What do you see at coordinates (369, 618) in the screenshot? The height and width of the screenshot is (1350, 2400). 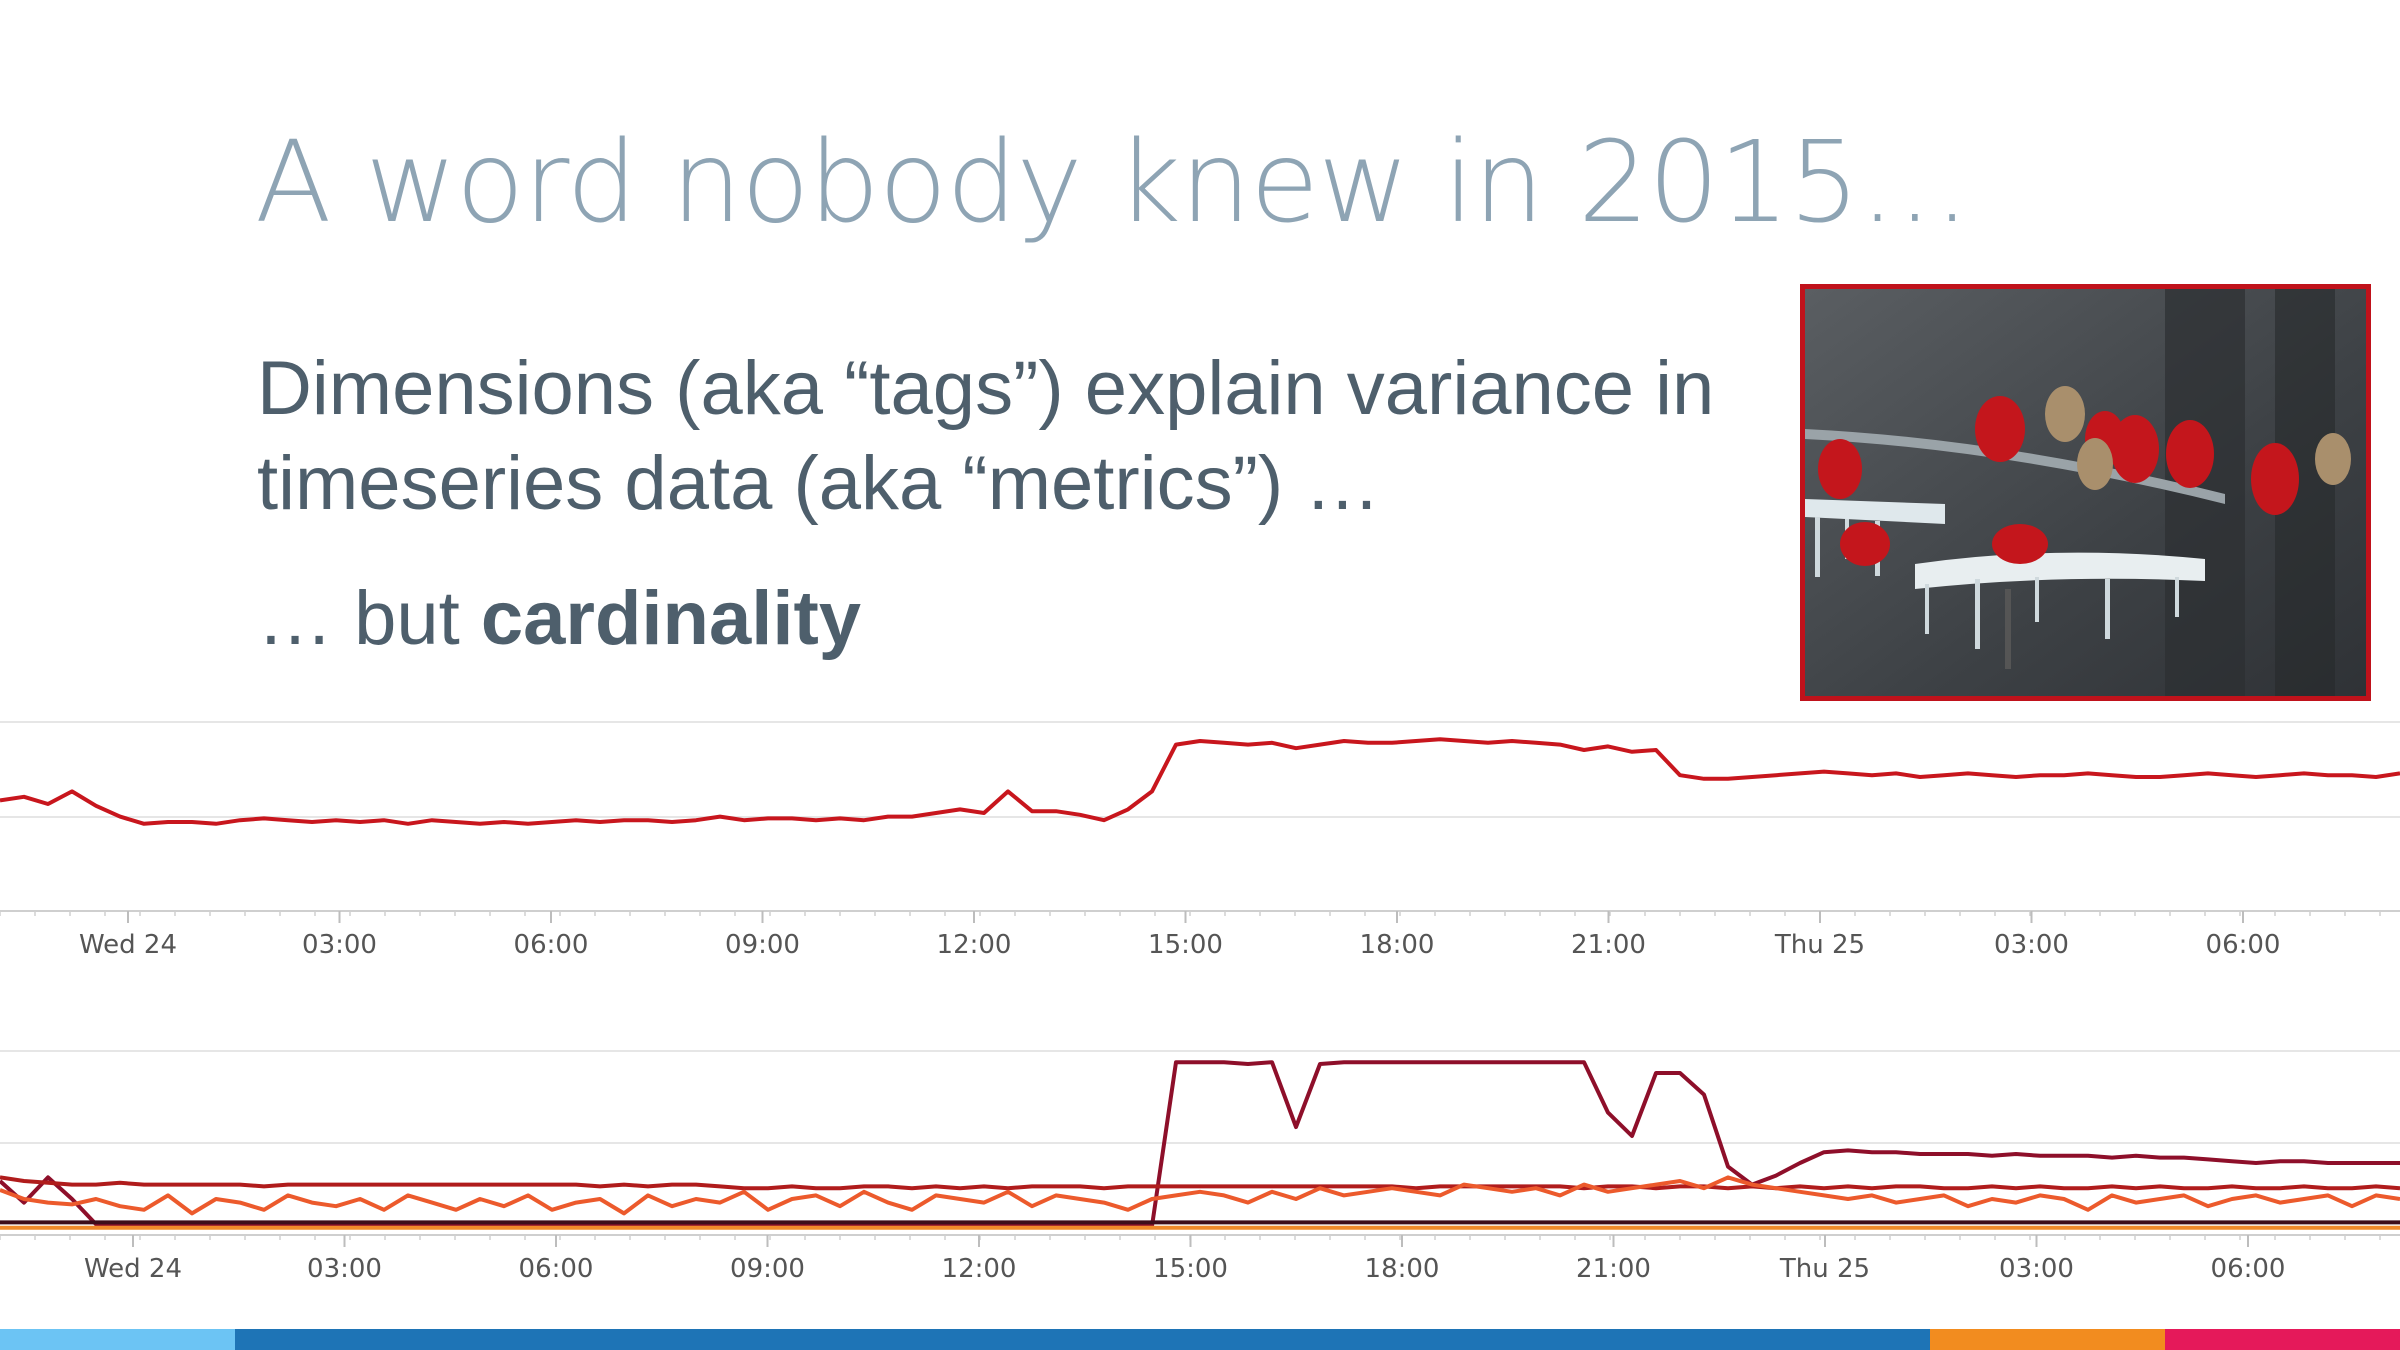 I see `body-line-3-prefix: … but` at bounding box center [369, 618].